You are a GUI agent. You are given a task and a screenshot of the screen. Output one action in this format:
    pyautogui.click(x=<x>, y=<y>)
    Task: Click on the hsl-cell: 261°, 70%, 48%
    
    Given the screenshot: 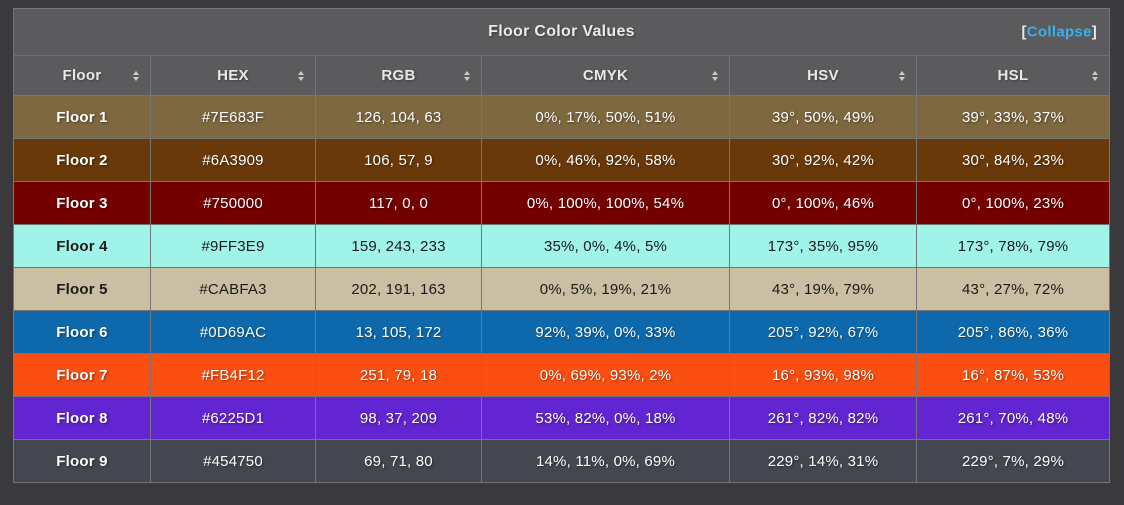 What is the action you would take?
    pyautogui.click(x=1013, y=418)
    